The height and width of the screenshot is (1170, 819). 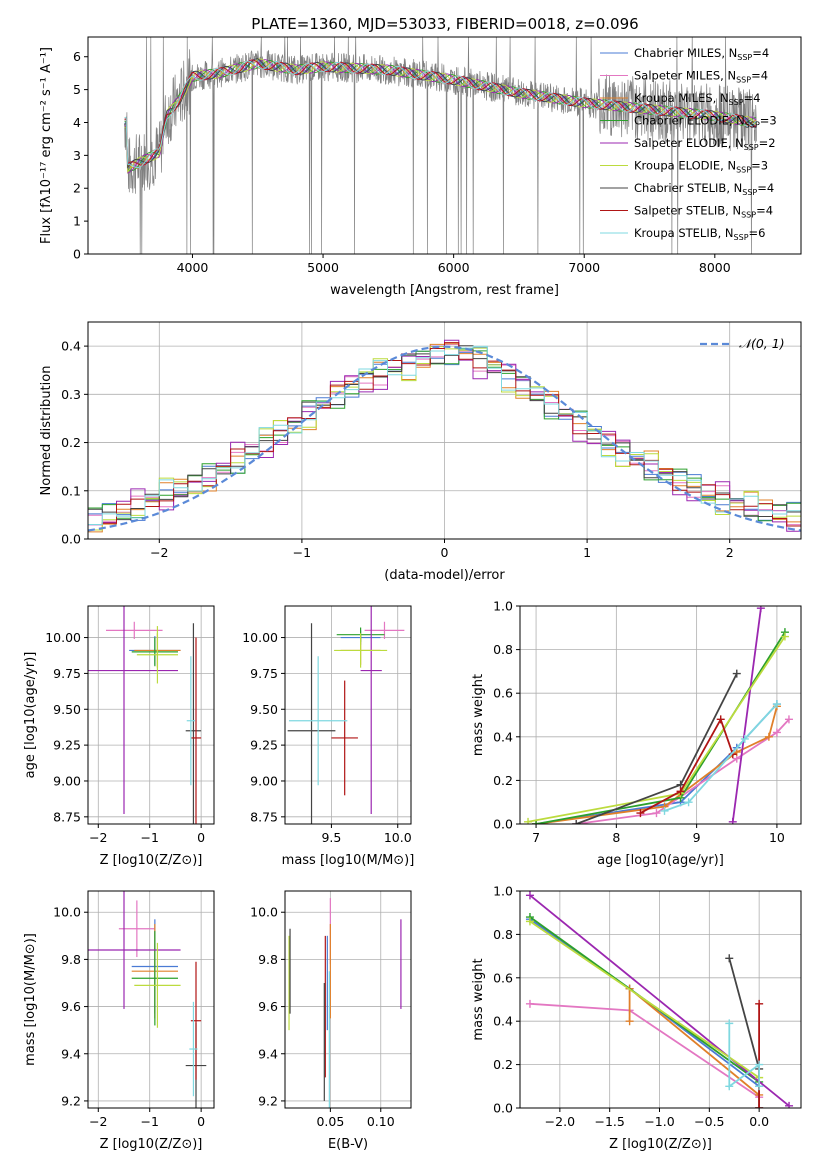 What do you see at coordinates (709, 1121) in the screenshot?
I see `x-tick-label: −0.5` at bounding box center [709, 1121].